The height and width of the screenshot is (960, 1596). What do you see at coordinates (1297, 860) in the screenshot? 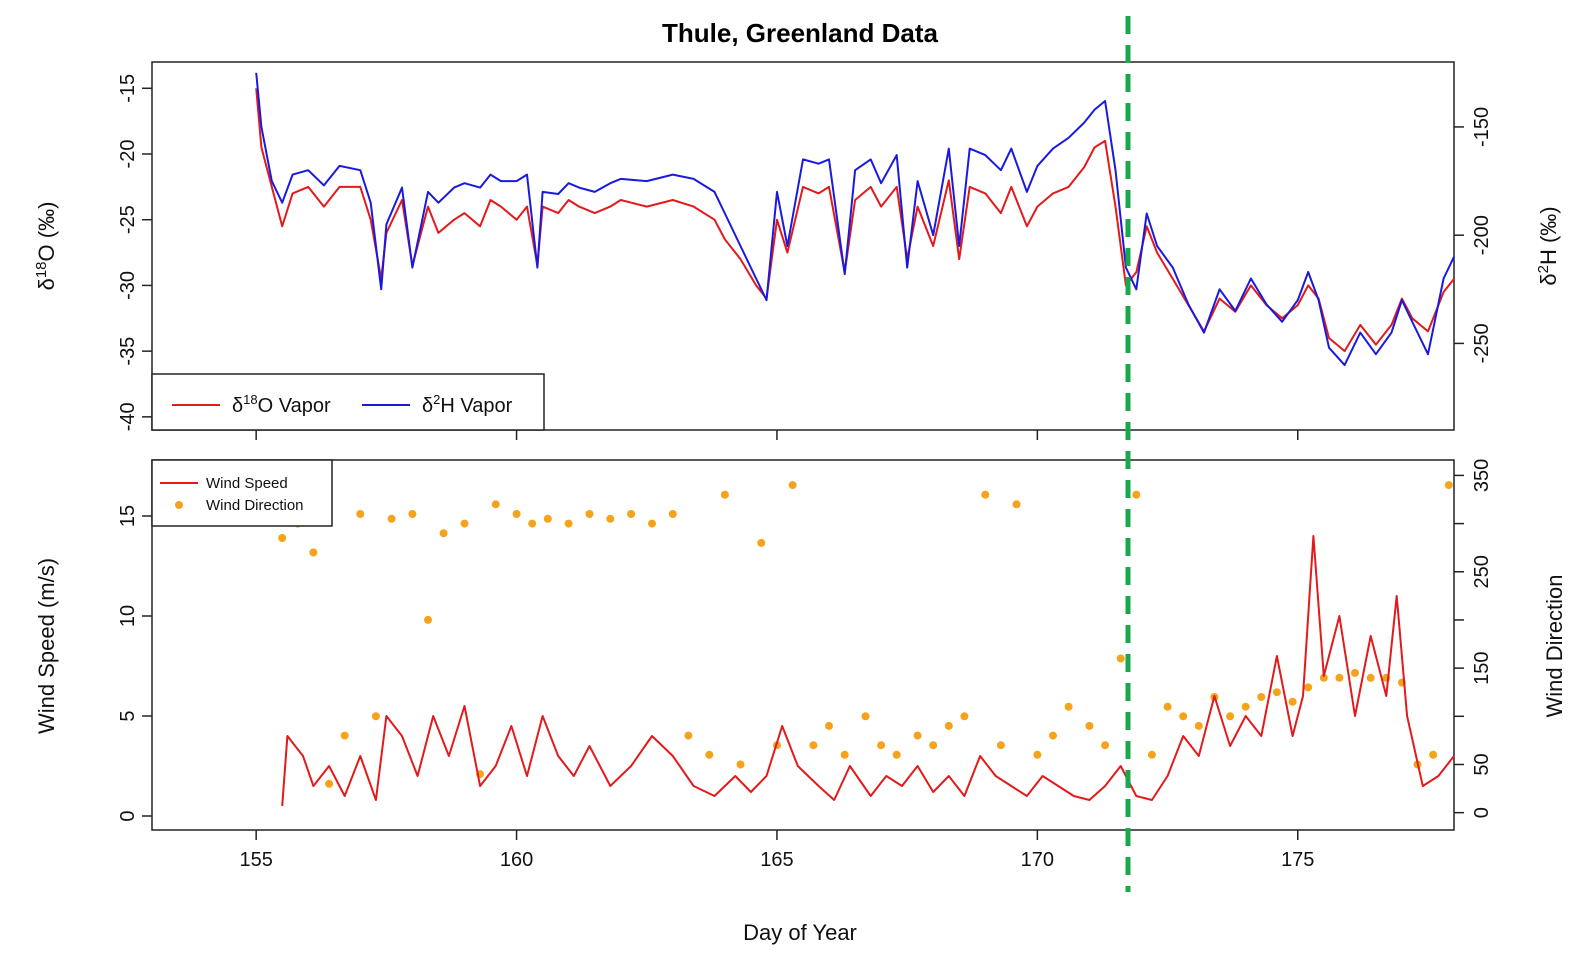
I see `bottom-x-tick-label: 175` at bounding box center [1297, 860].